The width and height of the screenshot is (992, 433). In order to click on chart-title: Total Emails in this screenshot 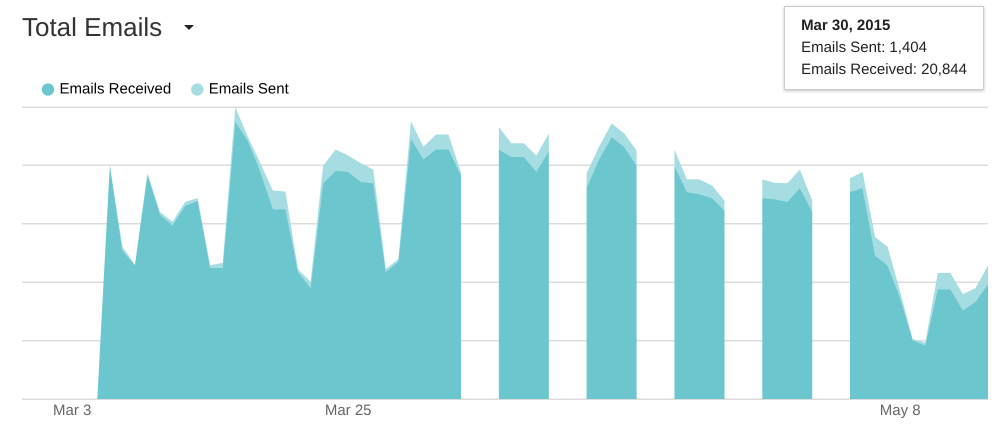, I will do `click(92, 27)`.